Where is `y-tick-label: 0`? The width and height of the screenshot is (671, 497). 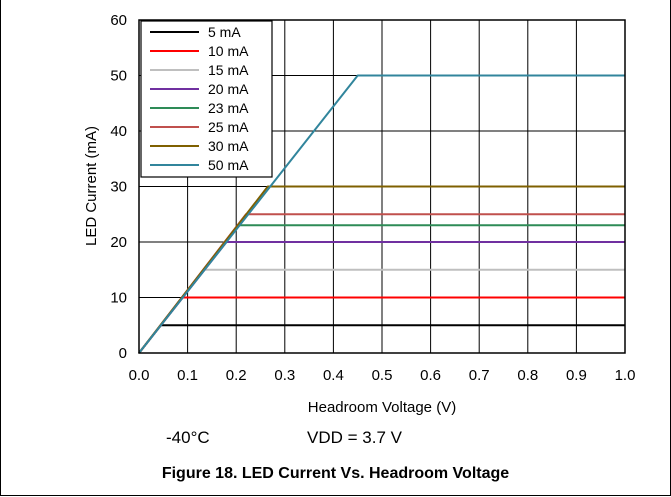 y-tick-label: 0 is located at coordinates (123, 353).